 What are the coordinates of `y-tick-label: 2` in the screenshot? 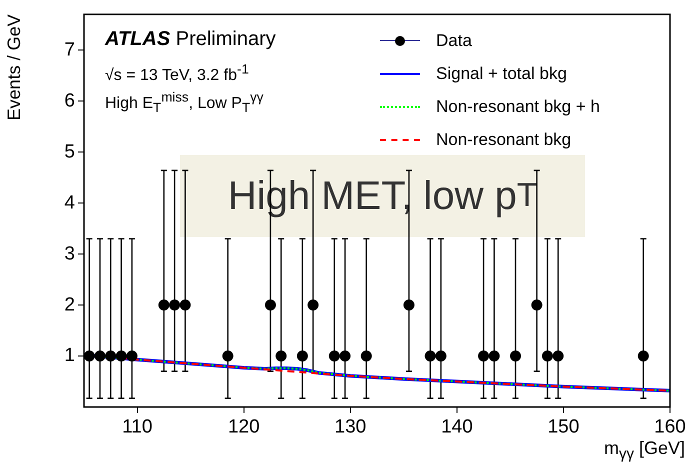 It's located at (69, 305).